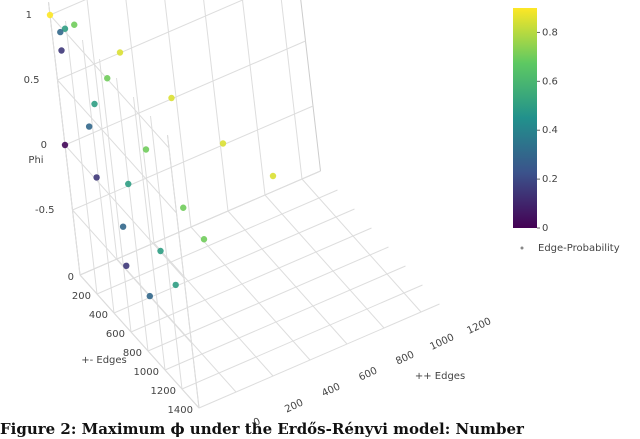  What do you see at coordinates (35, 160) in the screenshot?
I see `z-axis-label: Phi` at bounding box center [35, 160].